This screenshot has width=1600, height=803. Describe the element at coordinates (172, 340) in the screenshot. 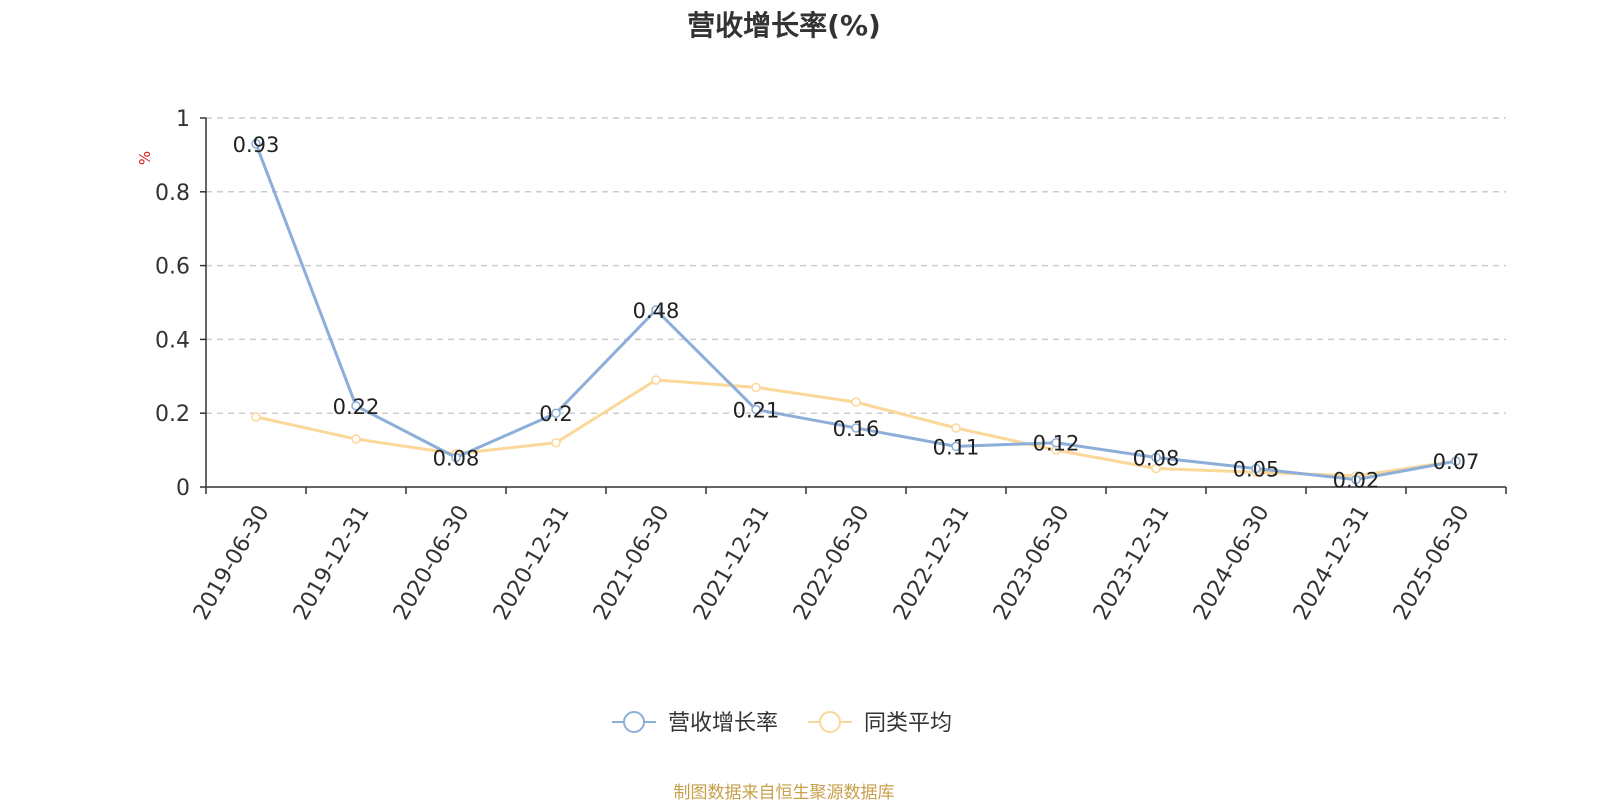

I see `y-tick-label-2: 0.4` at that location.